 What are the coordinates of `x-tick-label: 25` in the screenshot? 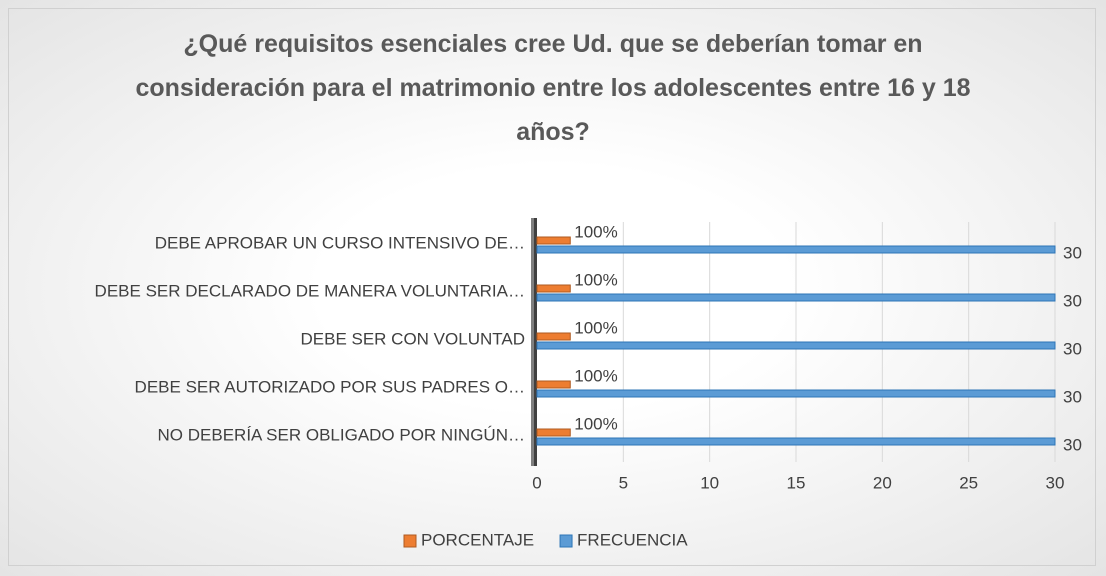 It's located at (968, 482).